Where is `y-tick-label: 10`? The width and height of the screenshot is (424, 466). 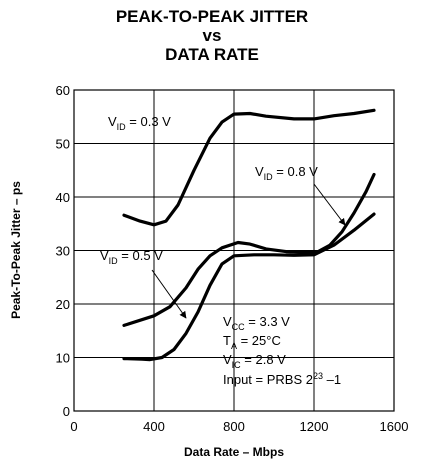 y-tick-label: 10 is located at coordinates (63, 358).